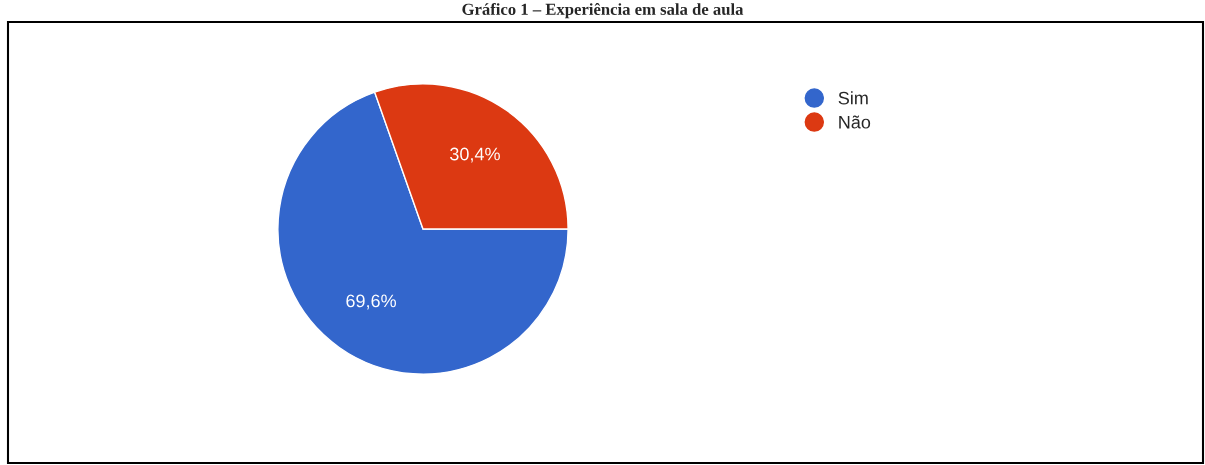  Describe the element at coordinates (853, 98) in the screenshot. I see `legend-label: Sim` at that location.